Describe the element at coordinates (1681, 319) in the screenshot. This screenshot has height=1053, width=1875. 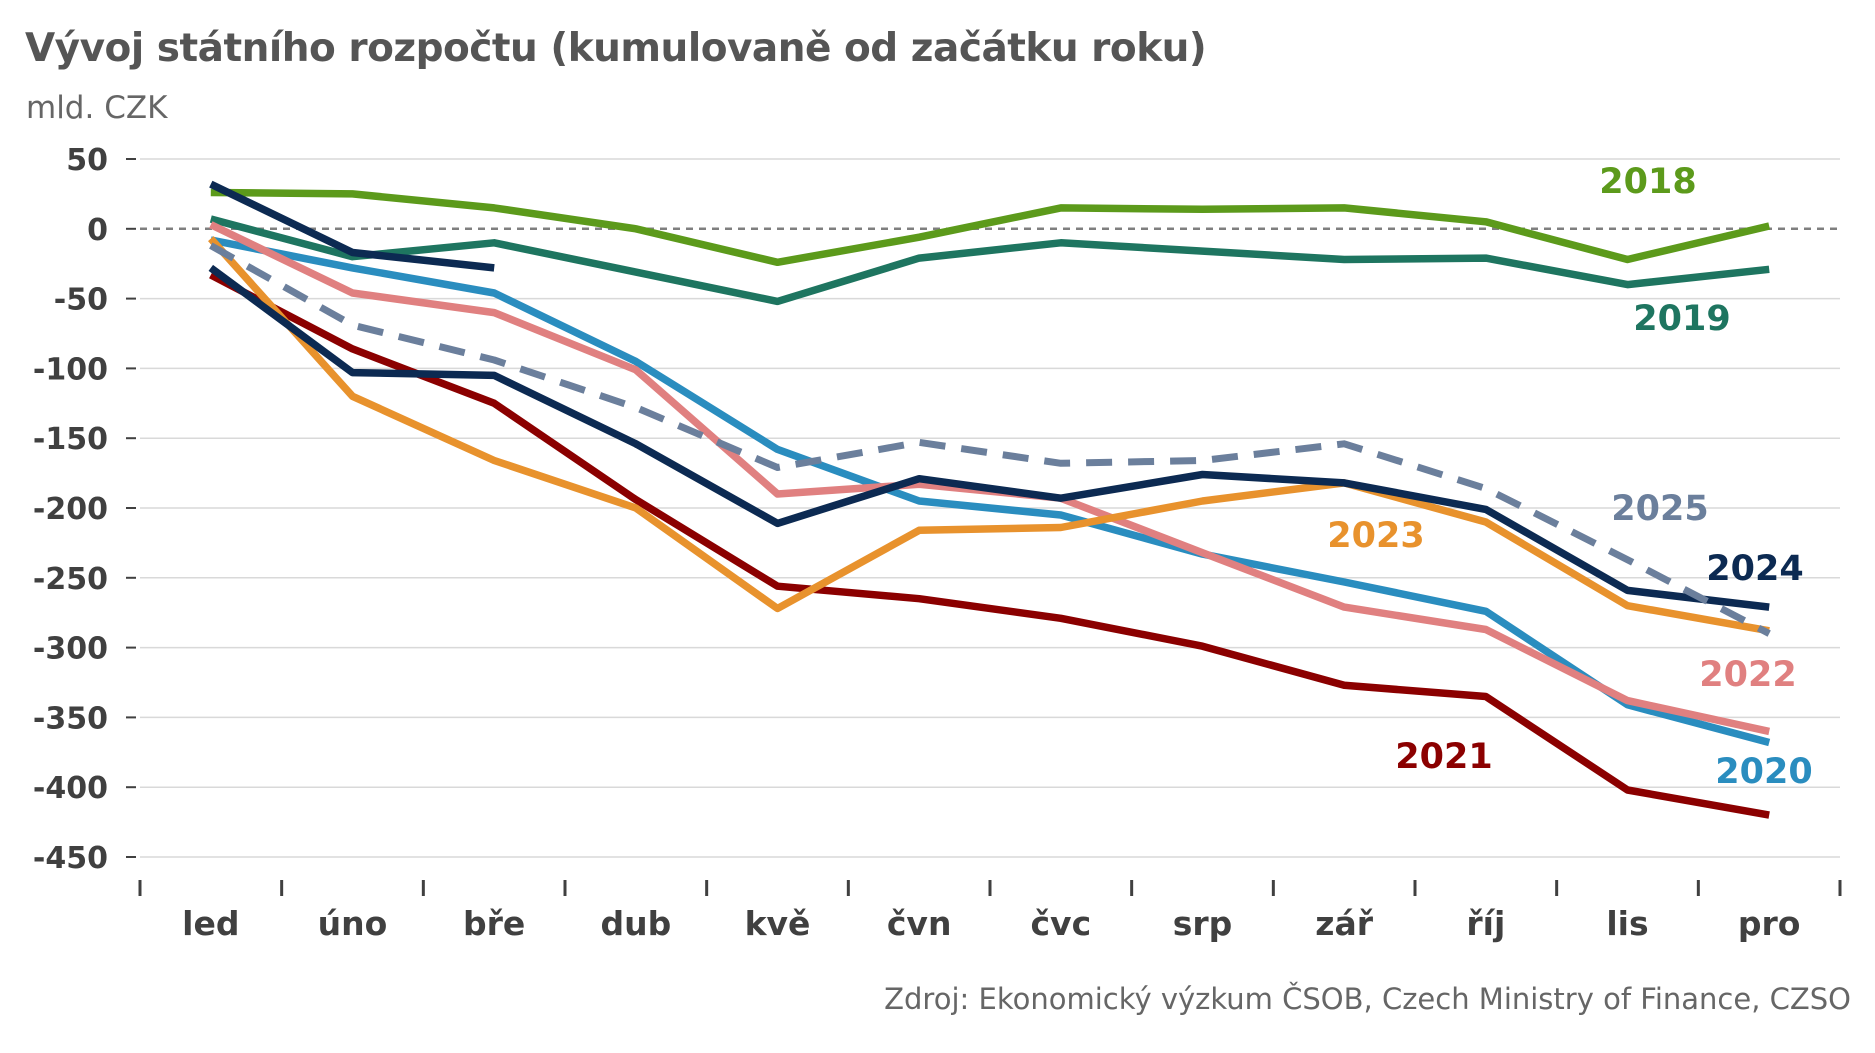
I see `series-label-2019: 2019` at that location.